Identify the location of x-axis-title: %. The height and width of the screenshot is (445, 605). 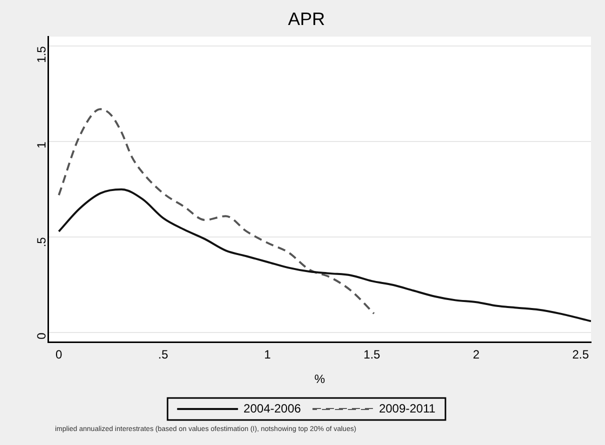
(320, 379).